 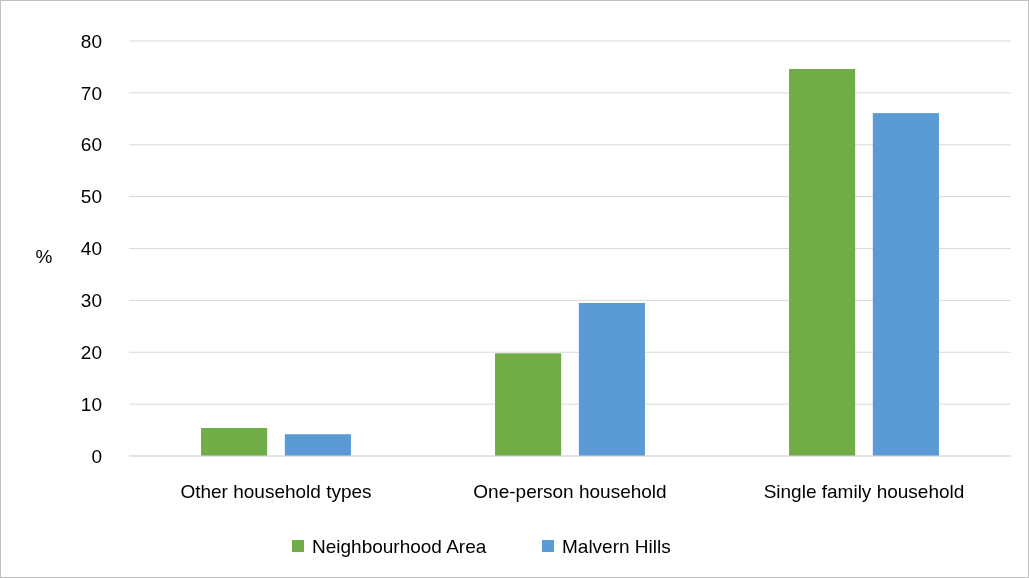 What do you see at coordinates (399, 546) in the screenshot?
I see `legend-label: Neighbourhood Area` at bounding box center [399, 546].